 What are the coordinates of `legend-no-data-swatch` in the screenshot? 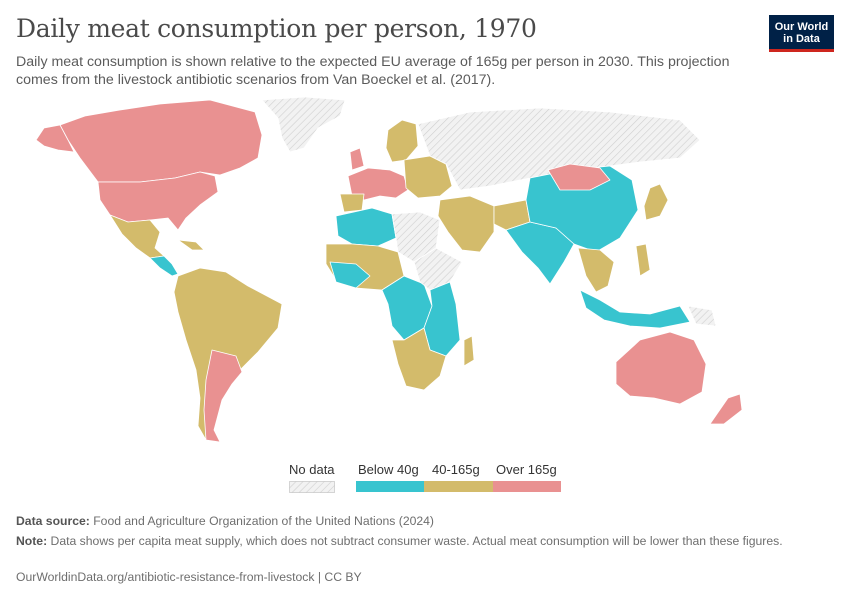 It's located at (312, 487).